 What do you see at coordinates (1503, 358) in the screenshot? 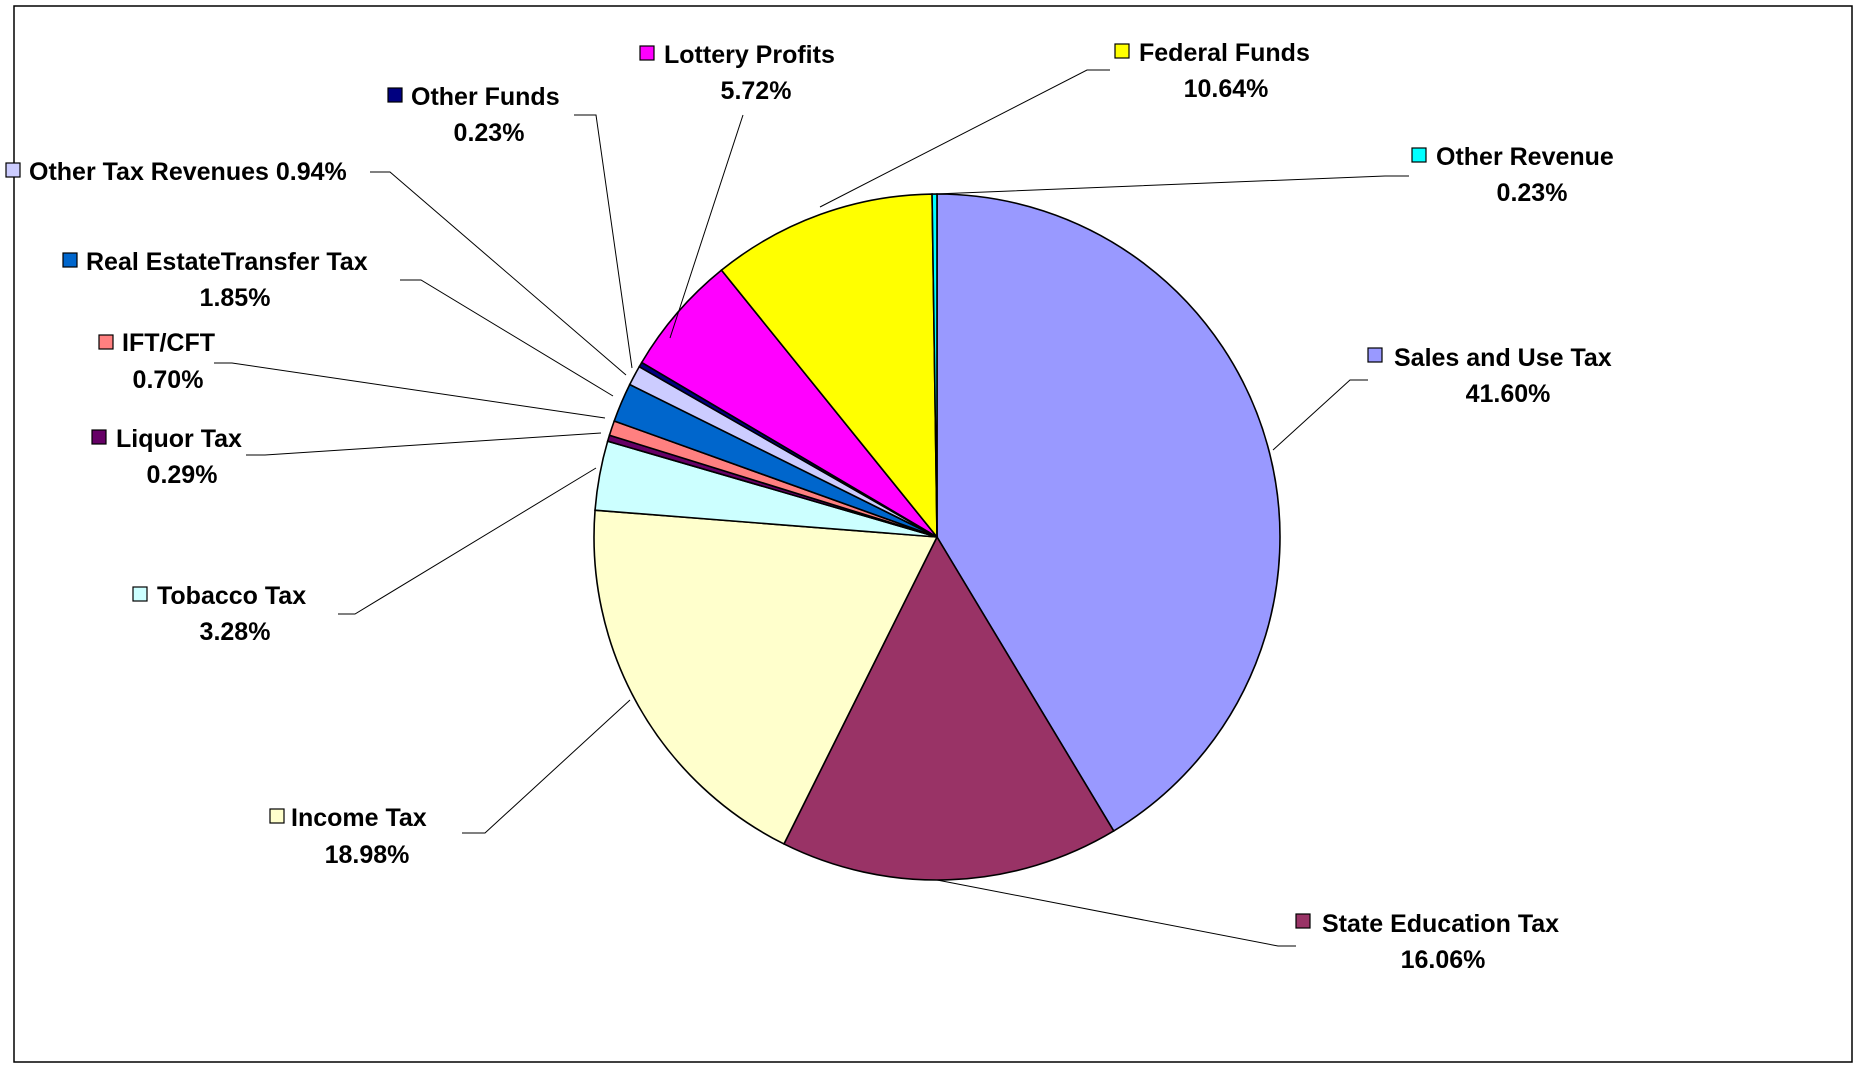
I see `slice-label-sales-and-use-tax: Sales and Use Tax` at bounding box center [1503, 358].